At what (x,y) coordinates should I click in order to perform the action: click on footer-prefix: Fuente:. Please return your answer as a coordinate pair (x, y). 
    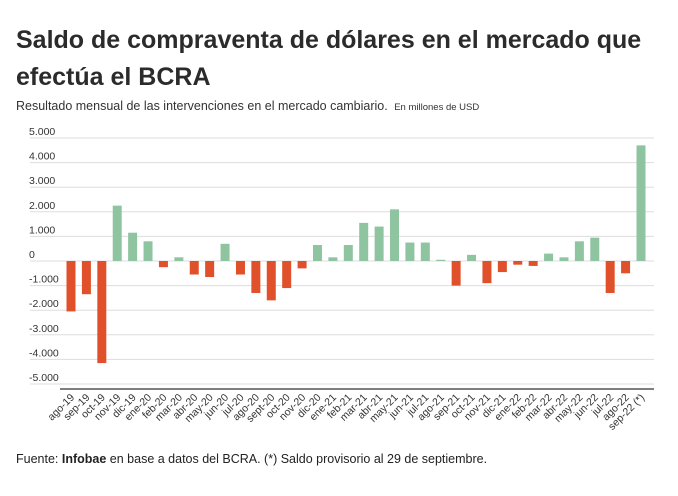
    Looking at the image, I should click on (39, 459).